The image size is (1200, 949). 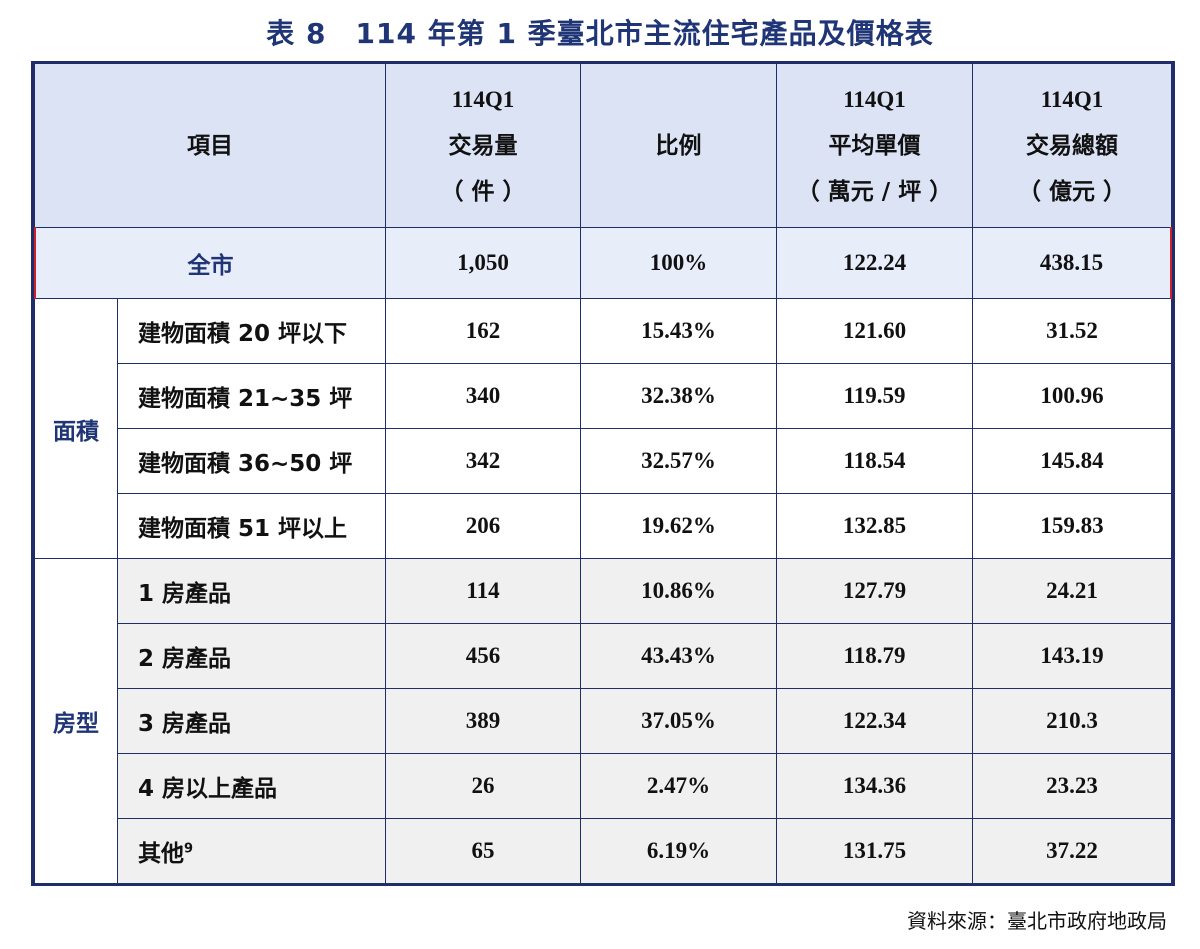 I want to click on table-row: 建物面積 51 坪以上 206 19.62% 132.85 159.83, so click(x=603, y=526).